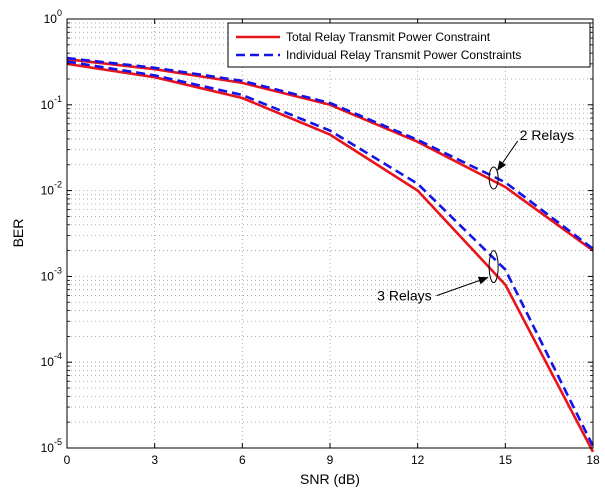 The image size is (605, 495). I want to click on x-tick-label: 6, so click(242, 460).